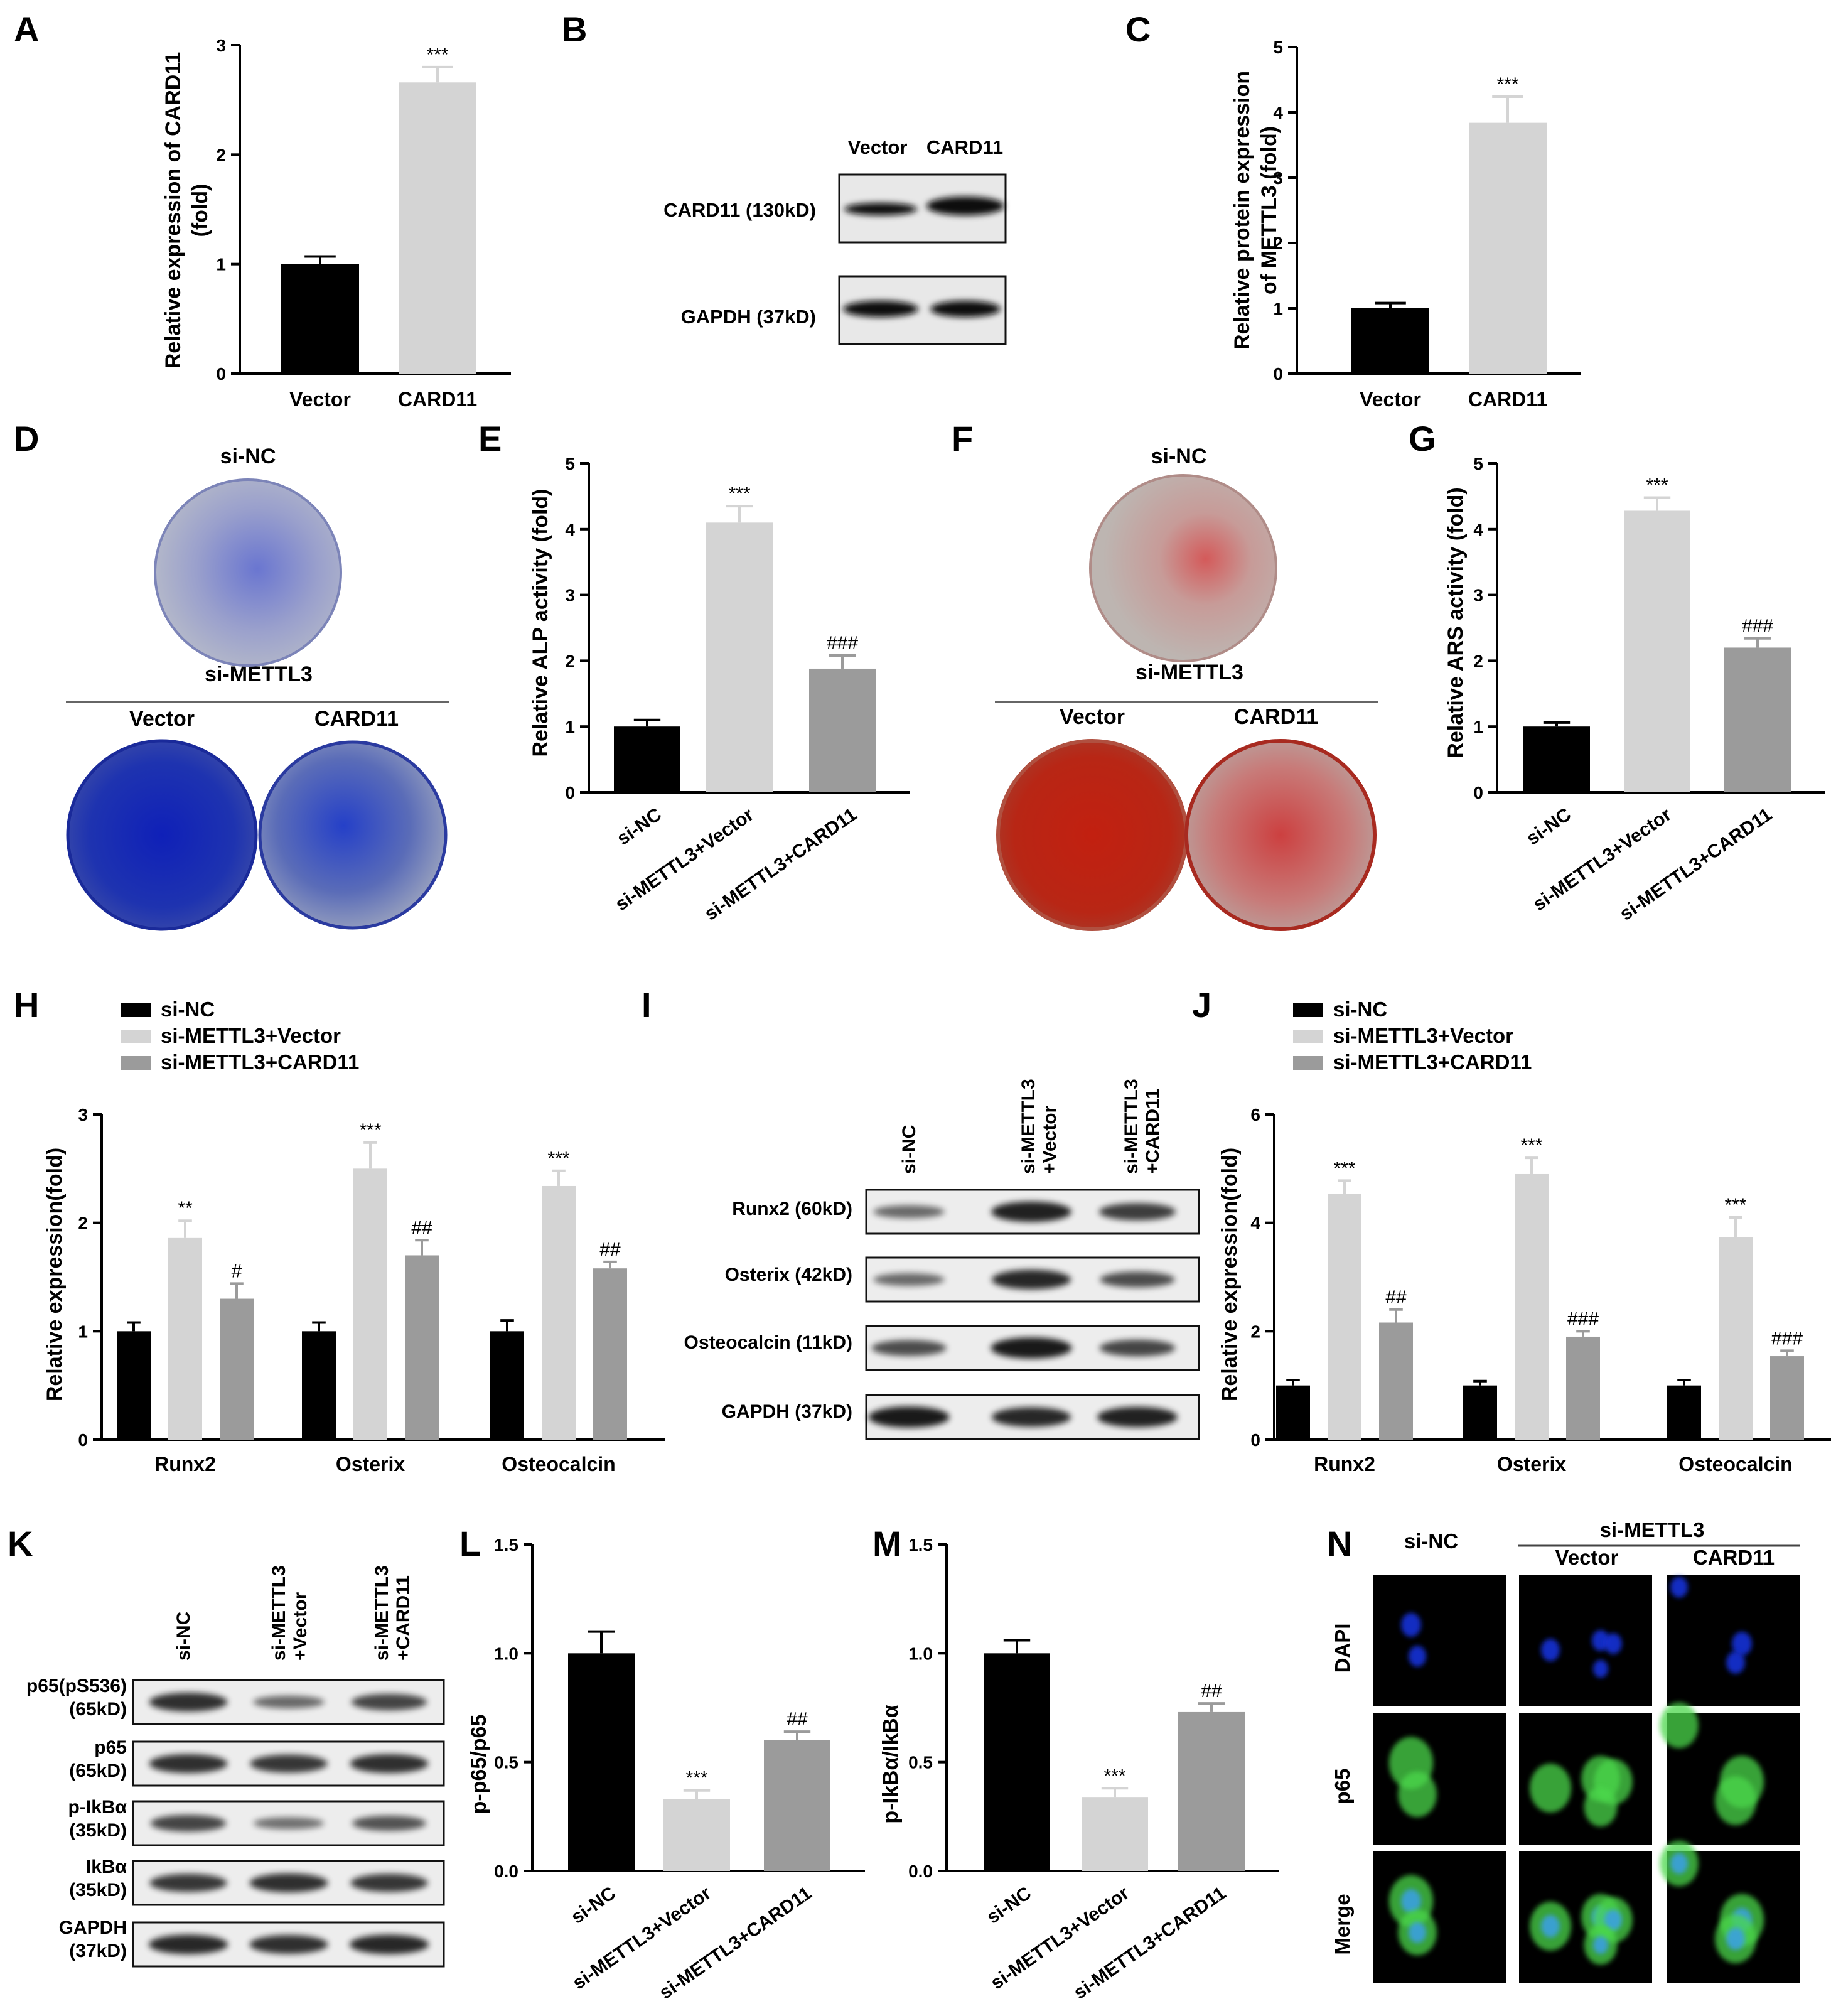  Describe the element at coordinates (647, 1005) in the screenshot. I see `panel-letter: I` at that location.